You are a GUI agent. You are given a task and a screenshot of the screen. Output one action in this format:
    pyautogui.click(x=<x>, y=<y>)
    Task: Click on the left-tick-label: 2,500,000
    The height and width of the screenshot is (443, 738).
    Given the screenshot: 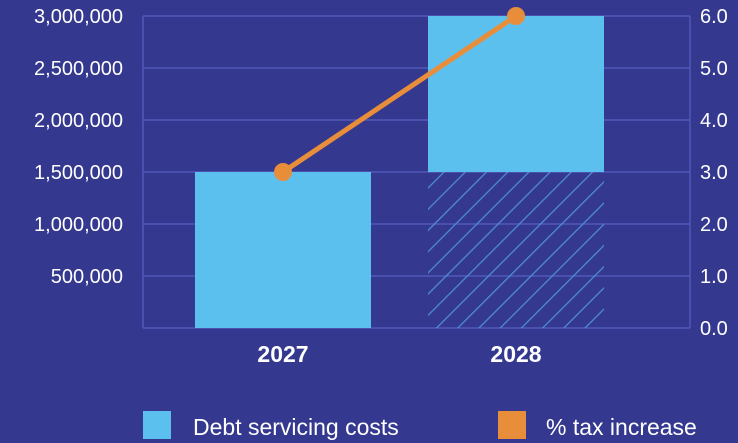 What is the action you would take?
    pyautogui.click(x=78, y=69)
    